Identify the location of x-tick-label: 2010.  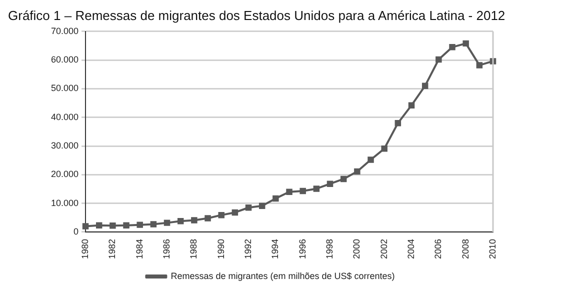
(492, 249).